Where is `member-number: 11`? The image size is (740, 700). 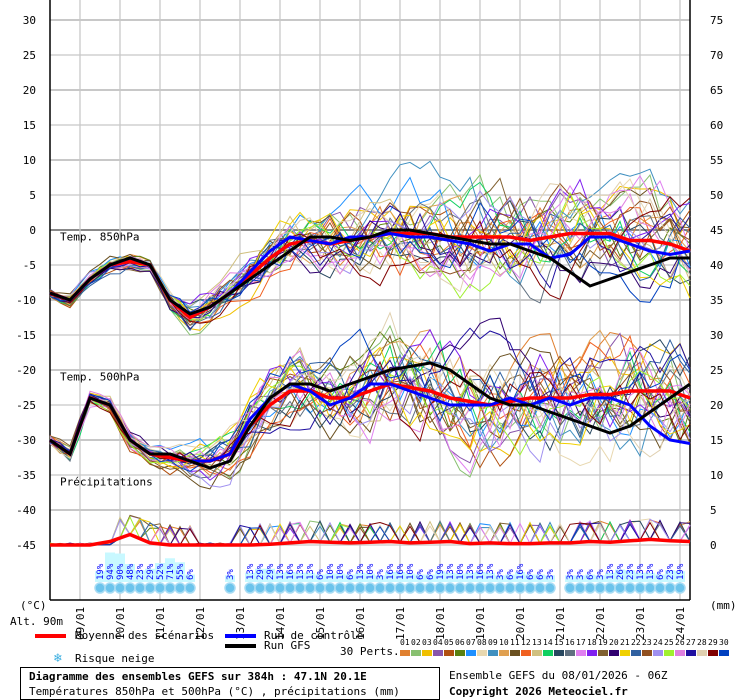
member-number: 11 is located at coordinates (515, 642).